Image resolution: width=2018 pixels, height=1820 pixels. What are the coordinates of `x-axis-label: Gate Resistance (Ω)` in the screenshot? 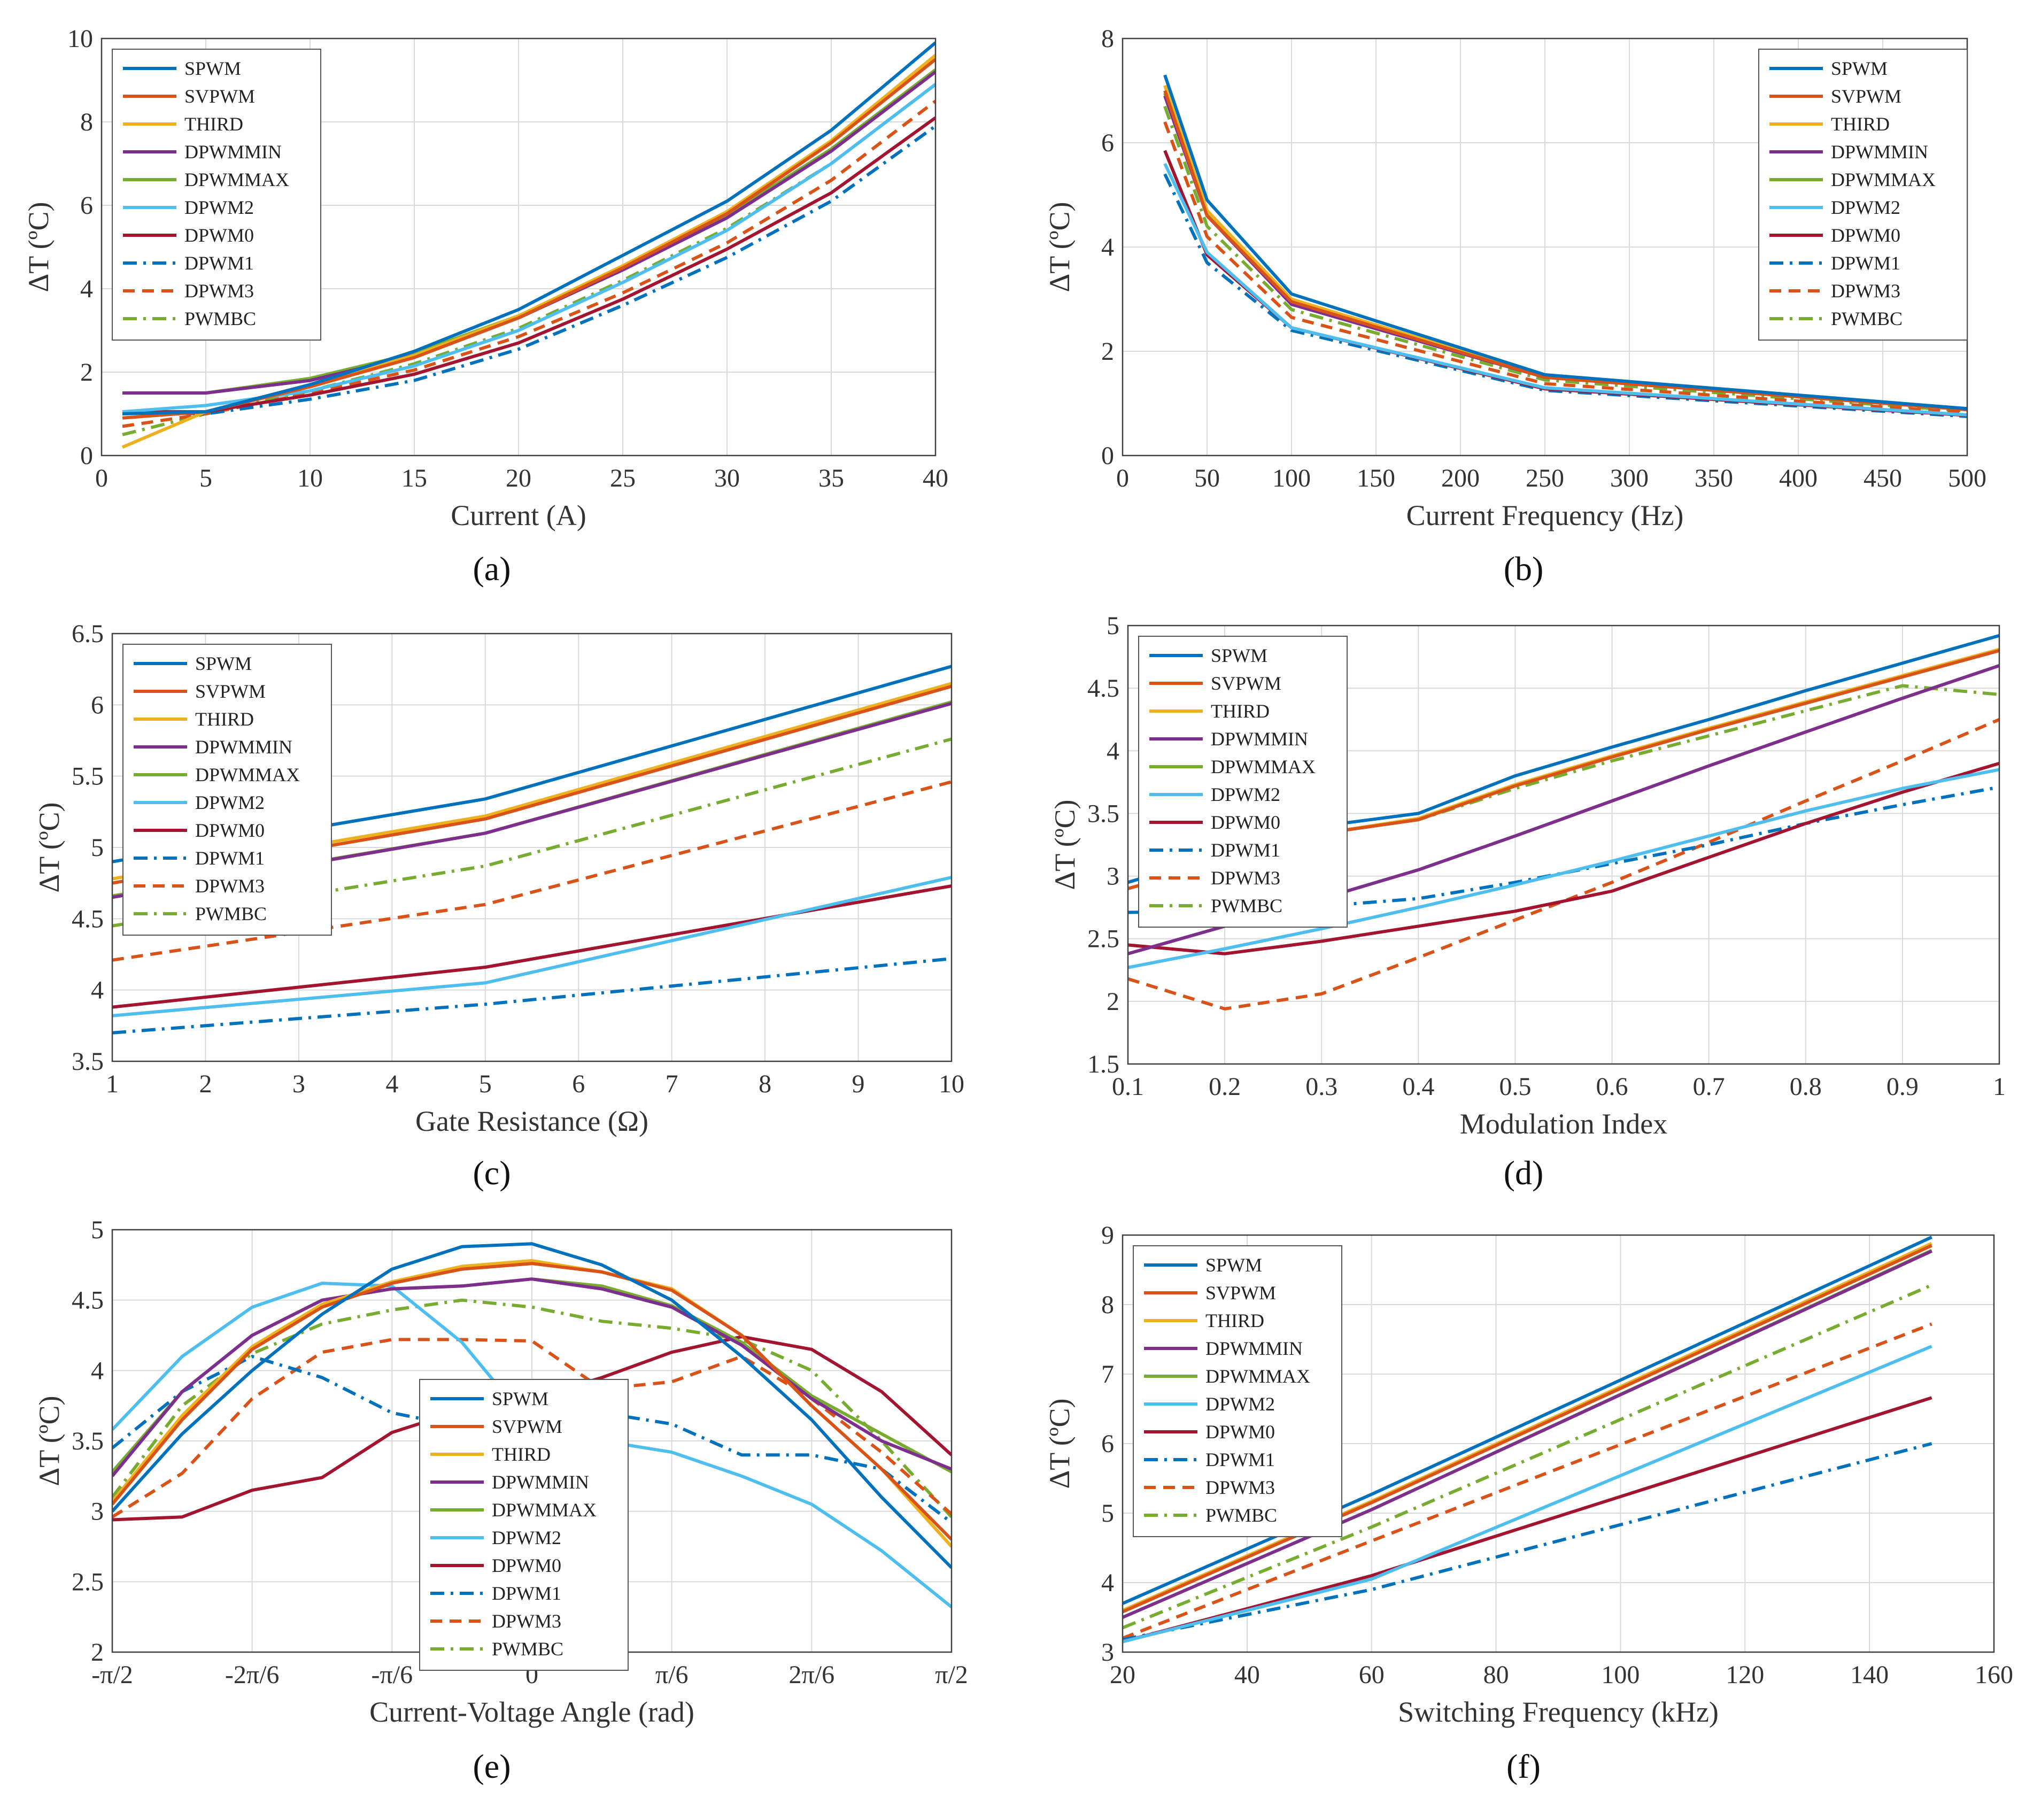 It's located at (531, 1121).